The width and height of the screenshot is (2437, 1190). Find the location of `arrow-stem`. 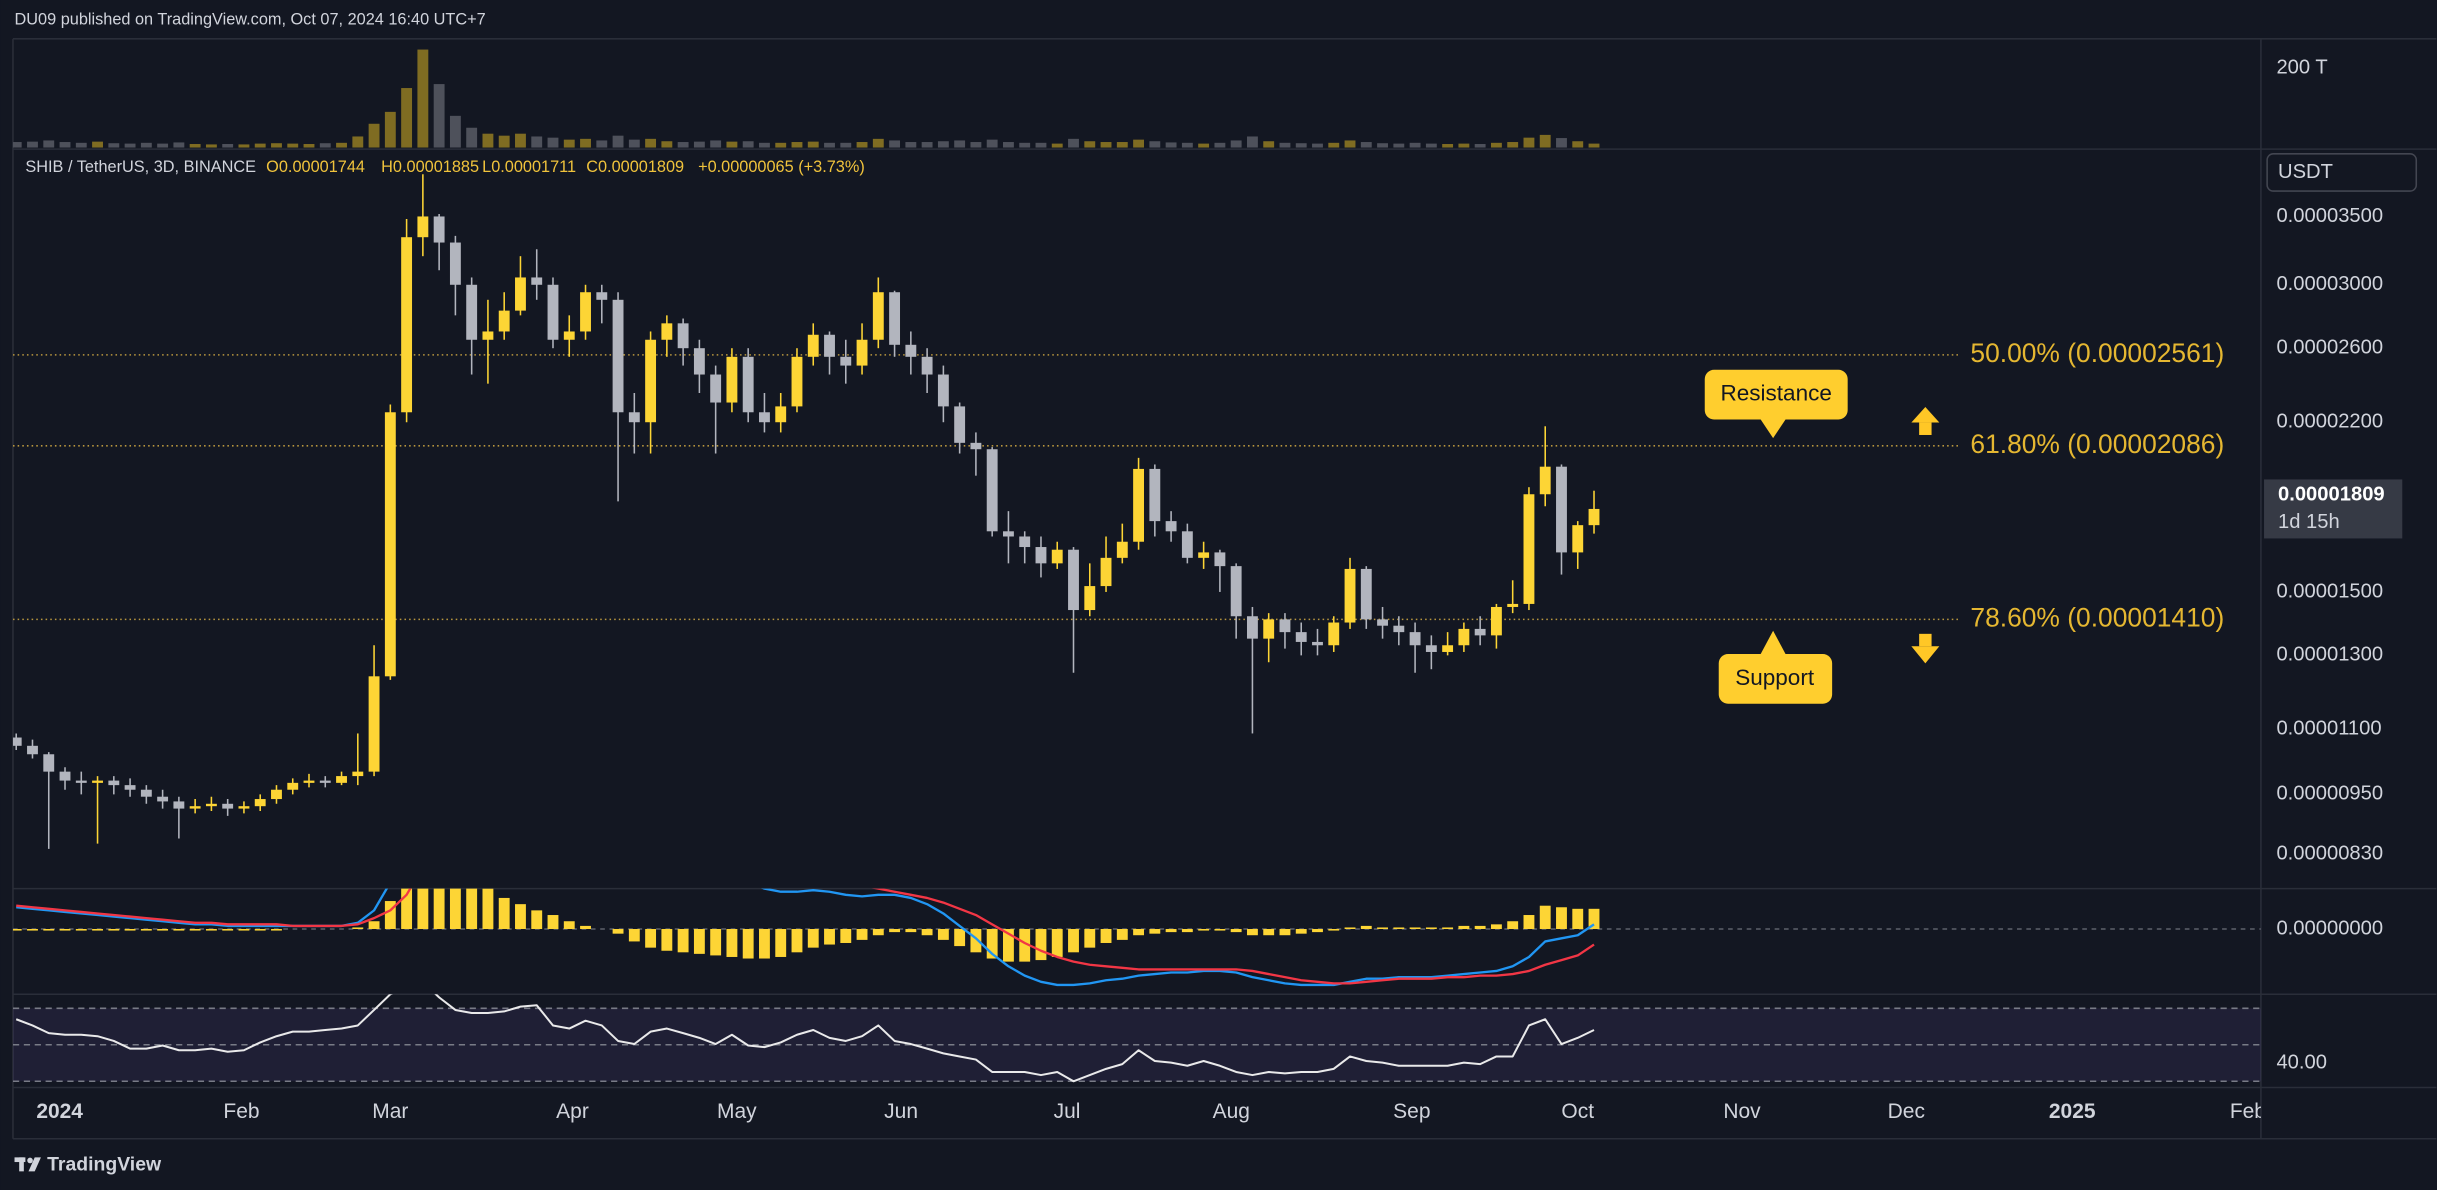

arrow-stem is located at coordinates (1925, 428).